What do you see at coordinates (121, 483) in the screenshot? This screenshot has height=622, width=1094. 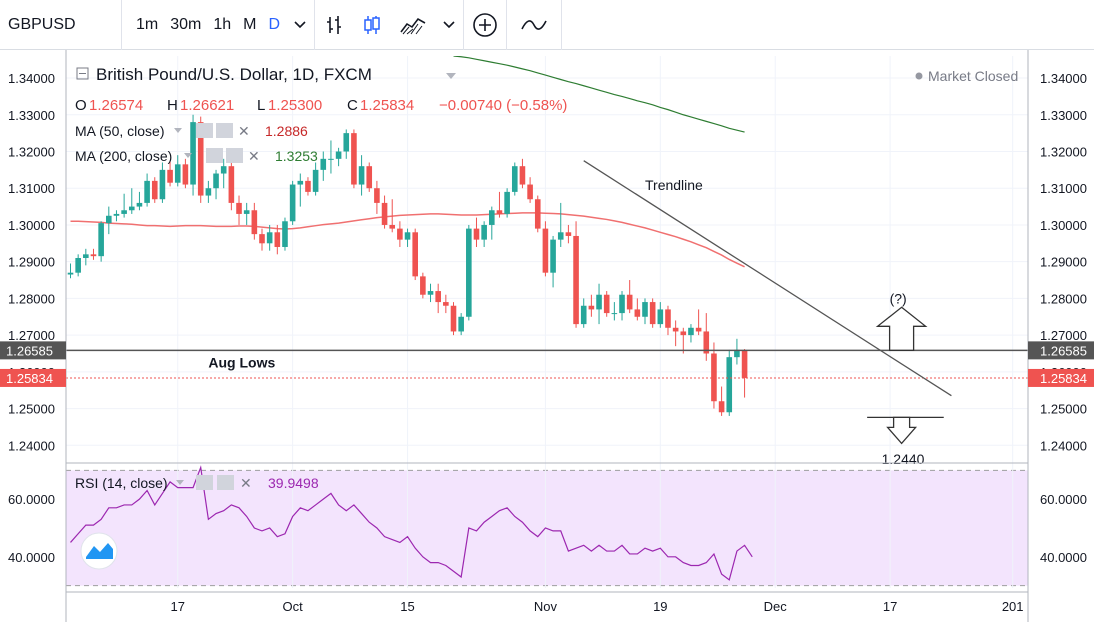 I see `rsi-label: RSI (14, close)` at bounding box center [121, 483].